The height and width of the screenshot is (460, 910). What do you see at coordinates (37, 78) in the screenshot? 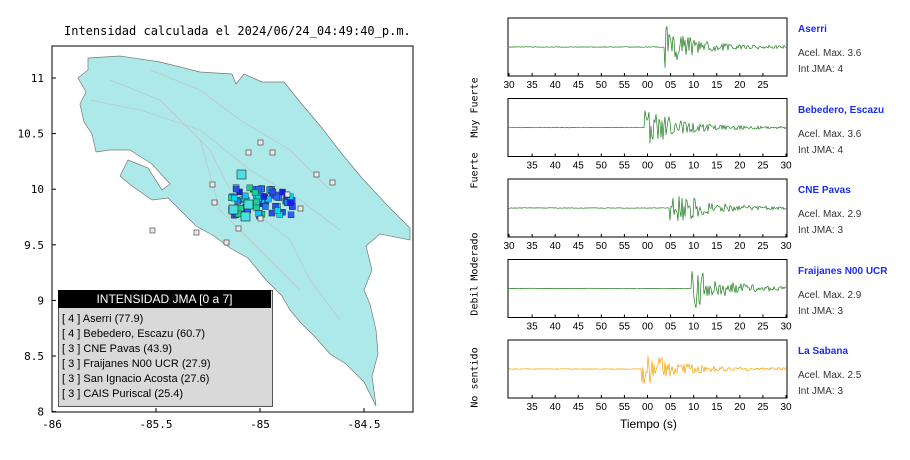
I see `map-y-tick: 11` at bounding box center [37, 78].